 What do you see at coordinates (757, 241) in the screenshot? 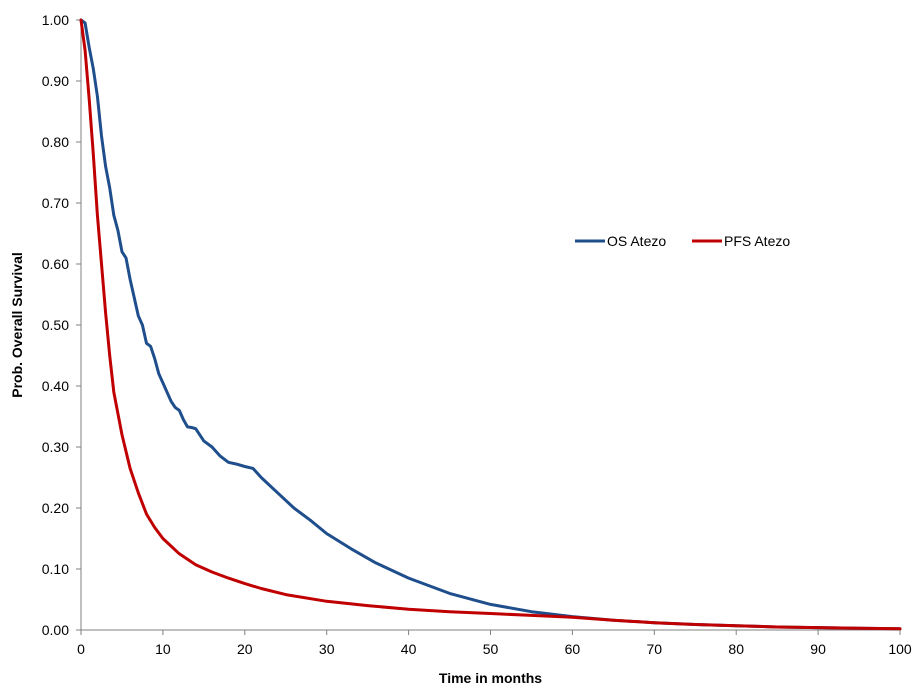
I see `legend-label-pfs-atezo: PFS Atezo` at bounding box center [757, 241].